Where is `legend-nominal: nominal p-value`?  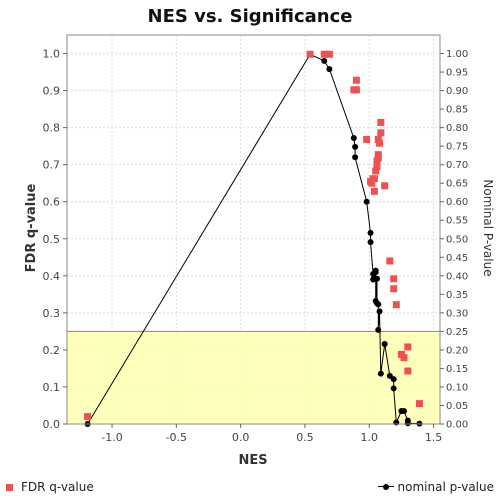
legend-nominal: nominal p-value is located at coordinates (435, 487).